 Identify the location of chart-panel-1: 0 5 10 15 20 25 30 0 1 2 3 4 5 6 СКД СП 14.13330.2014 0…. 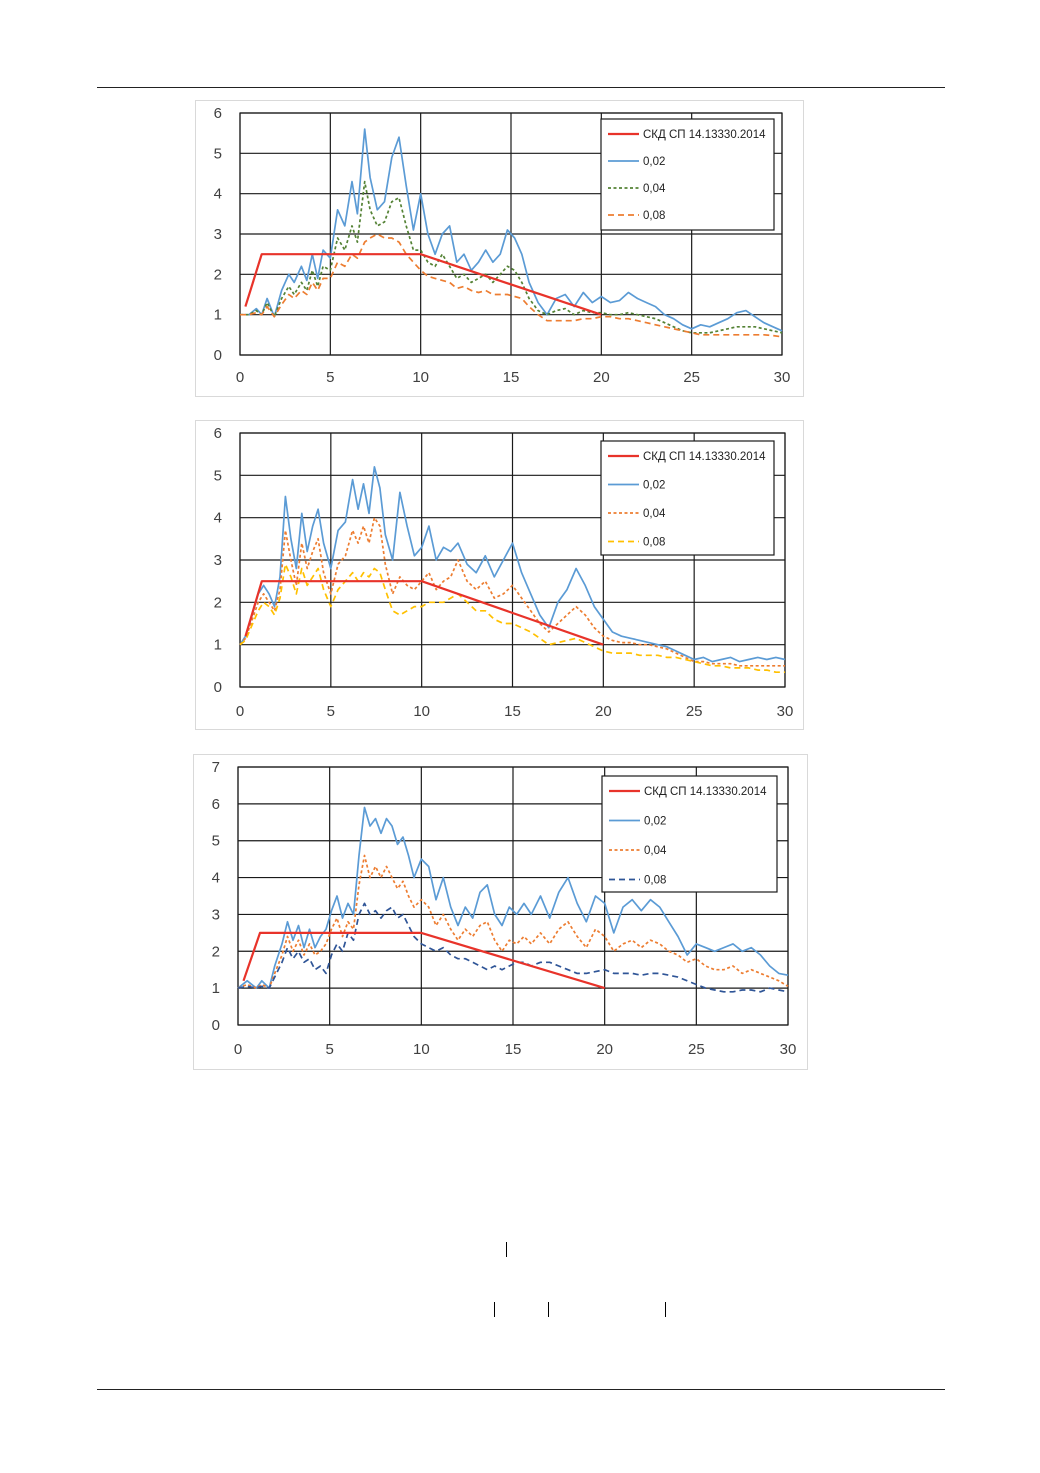
(499, 248).